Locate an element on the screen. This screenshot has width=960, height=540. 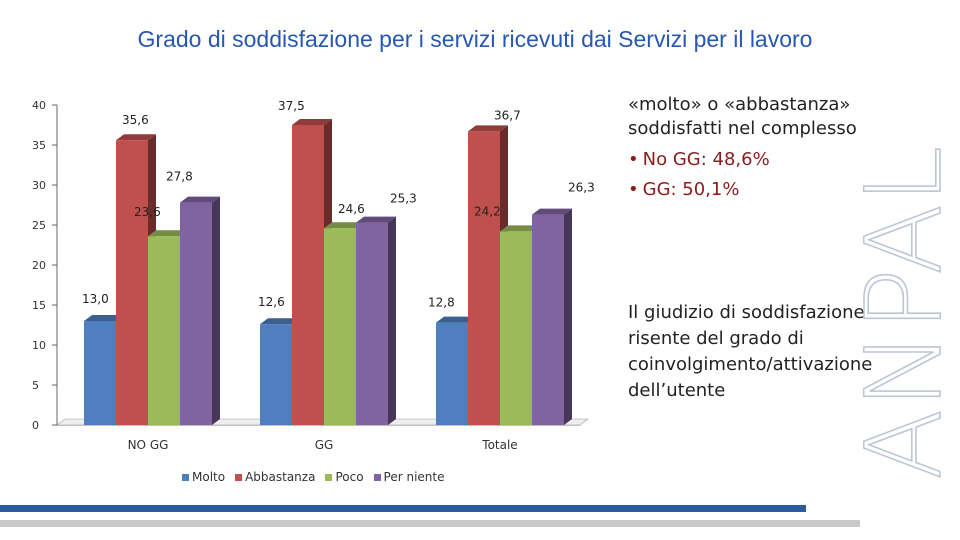
legend-swatch-poco is located at coordinates (329, 477).